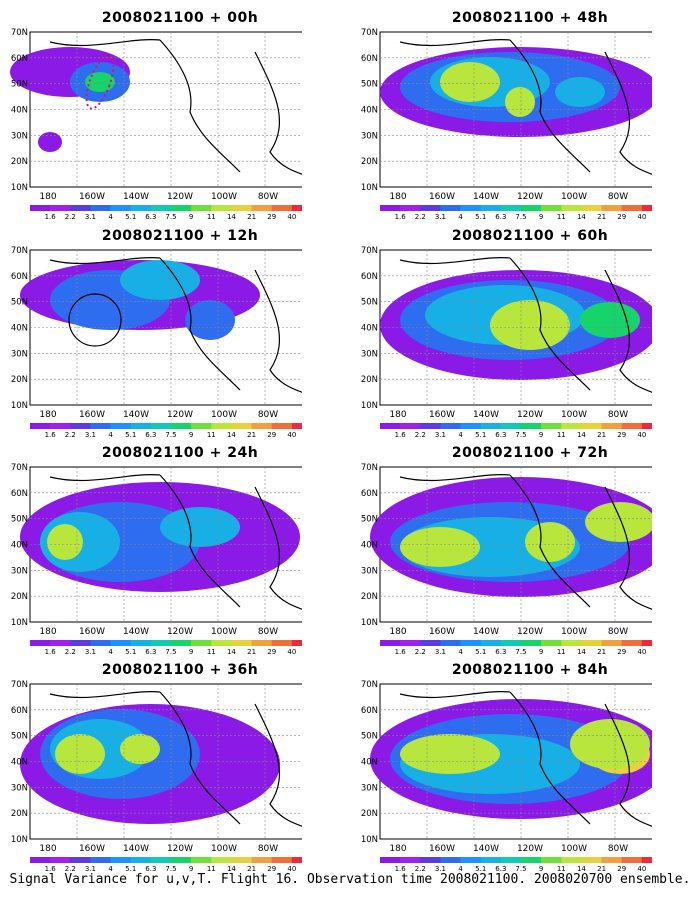 The width and height of the screenshot is (700, 900). Describe the element at coordinates (641, 435) in the screenshot. I see `colorbar-label: 40` at that location.